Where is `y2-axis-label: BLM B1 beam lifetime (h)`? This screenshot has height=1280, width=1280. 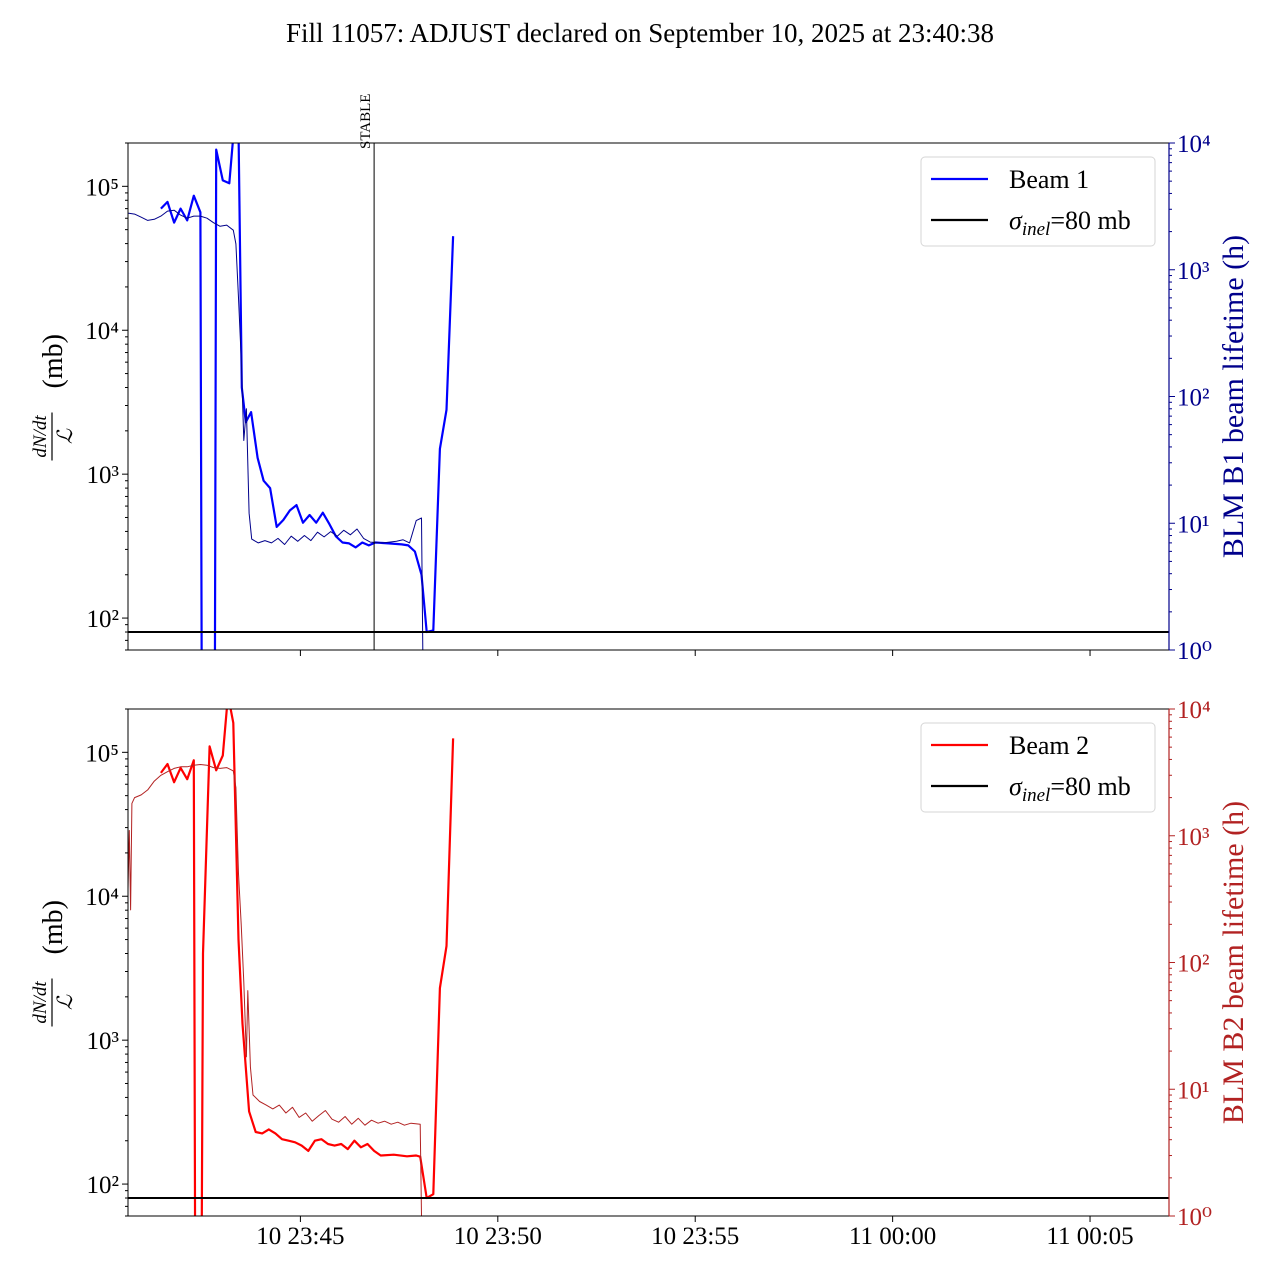
y2-axis-label: BLM B1 beam lifetime (h) is located at coordinates (1233, 396).